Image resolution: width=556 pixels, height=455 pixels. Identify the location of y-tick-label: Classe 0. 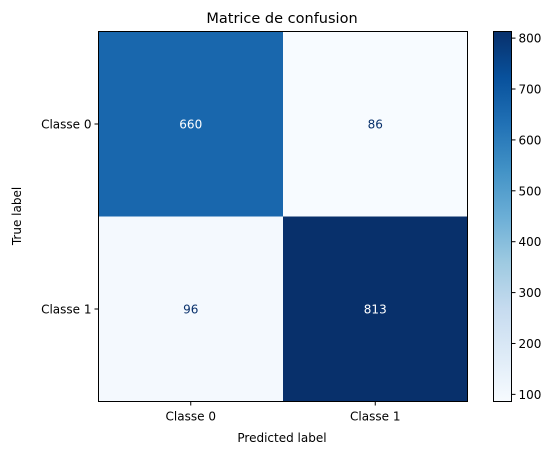
(66, 125).